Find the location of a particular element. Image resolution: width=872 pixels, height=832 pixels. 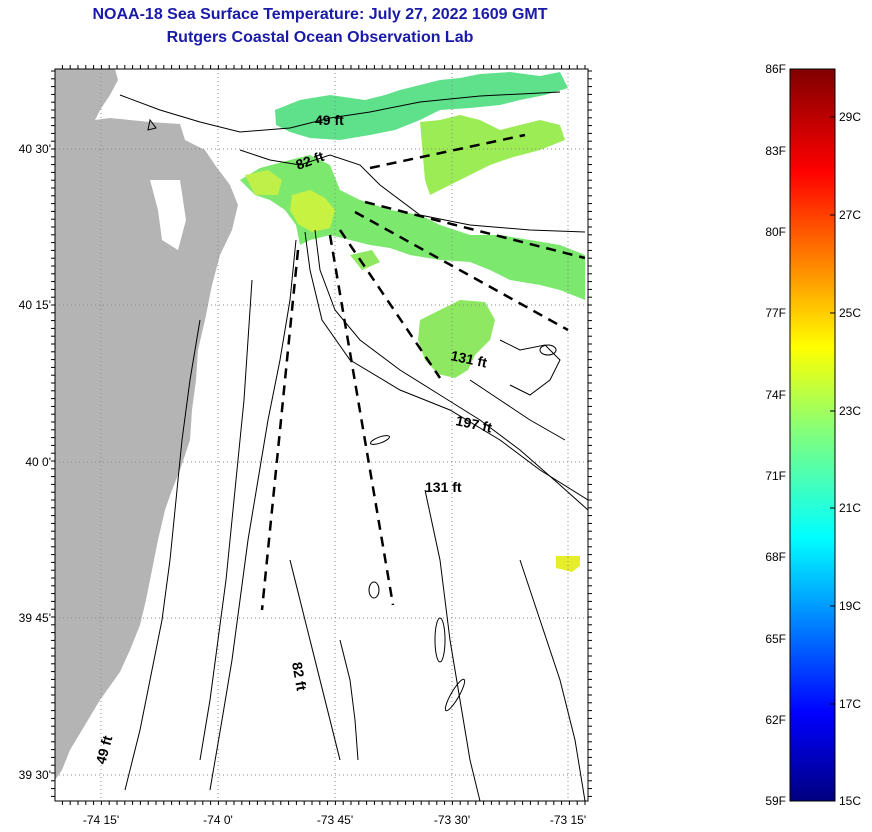

fahrenheit-label: 77F is located at coordinates (775, 313).